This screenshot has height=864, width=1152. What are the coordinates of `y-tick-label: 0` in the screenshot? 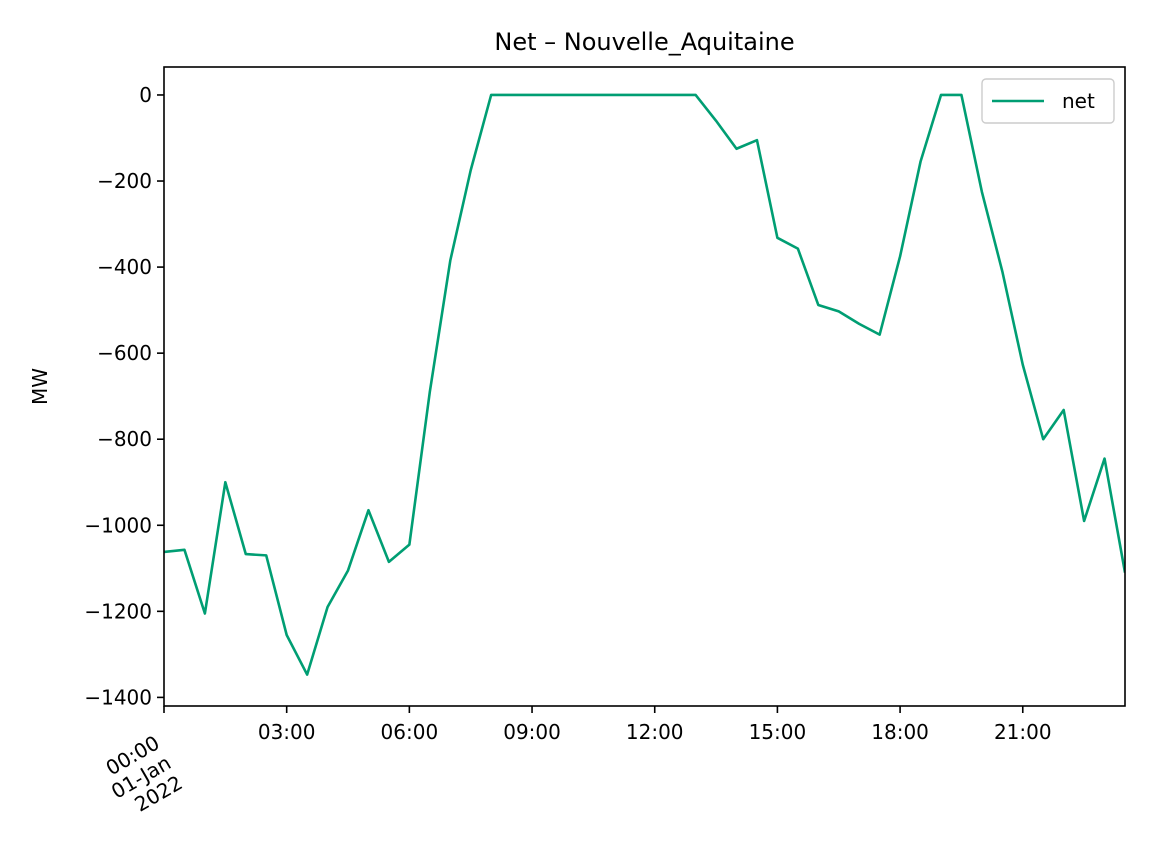 It's located at (145, 95).